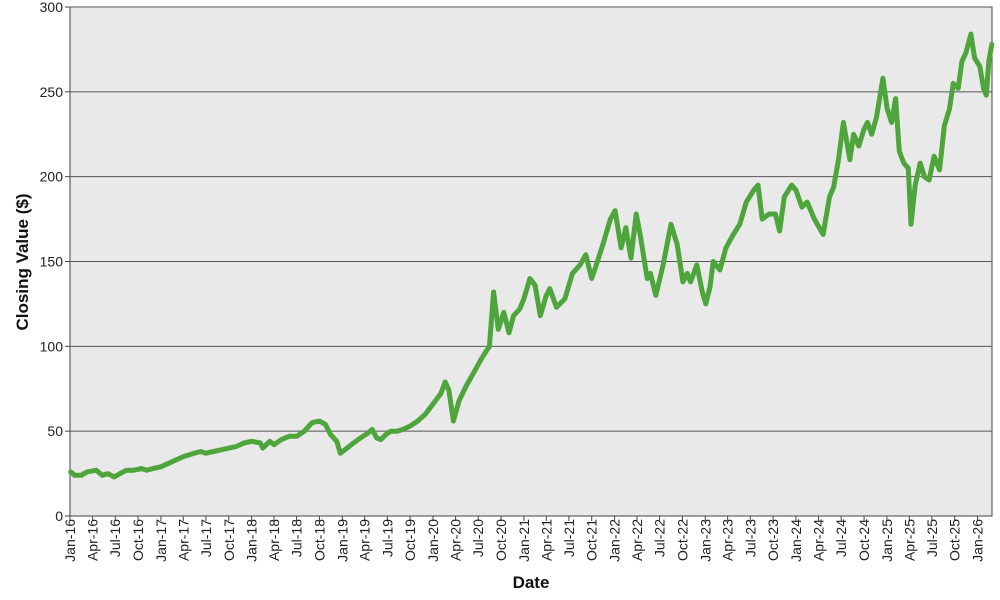 This screenshot has width=1000, height=600. What do you see at coordinates (319, 540) in the screenshot?
I see `x-tick-label: Oct-18` at bounding box center [319, 540].